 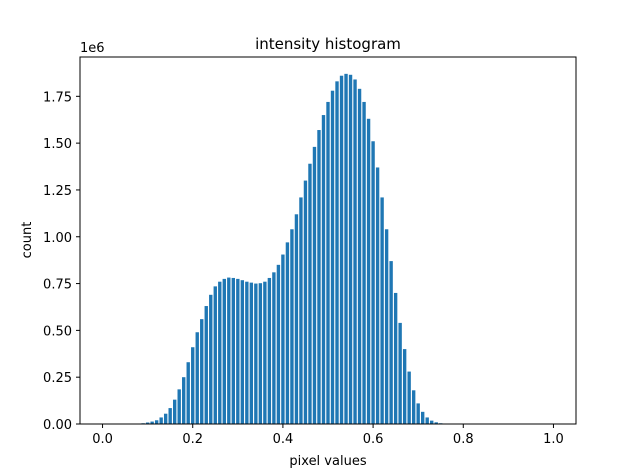 I want to click on x-tick-label: 0.0, so click(x=102, y=439).